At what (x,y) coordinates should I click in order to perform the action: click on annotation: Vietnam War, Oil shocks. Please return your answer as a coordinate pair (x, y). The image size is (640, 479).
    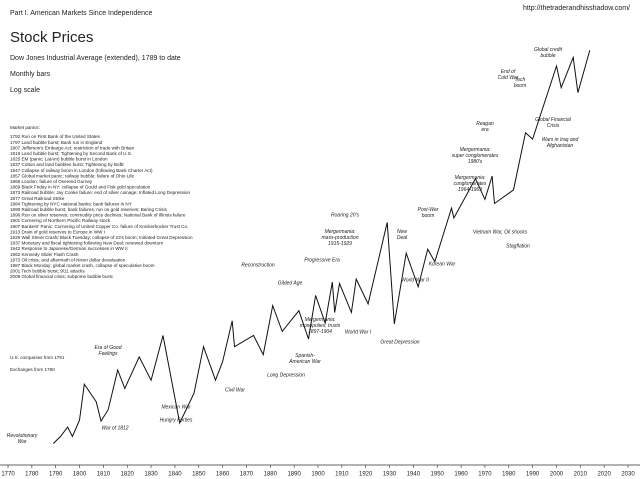
    Looking at the image, I should click on (500, 232).